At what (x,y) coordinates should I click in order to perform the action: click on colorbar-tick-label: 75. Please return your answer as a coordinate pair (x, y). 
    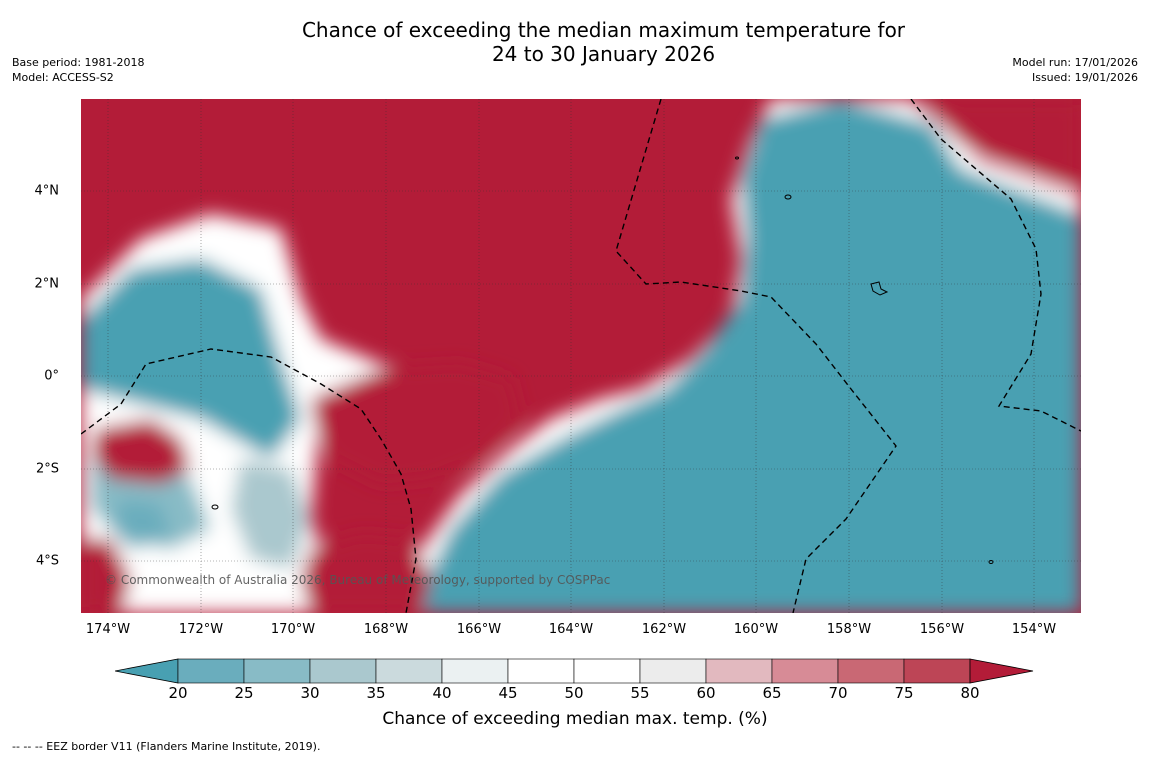
    Looking at the image, I should click on (904, 693).